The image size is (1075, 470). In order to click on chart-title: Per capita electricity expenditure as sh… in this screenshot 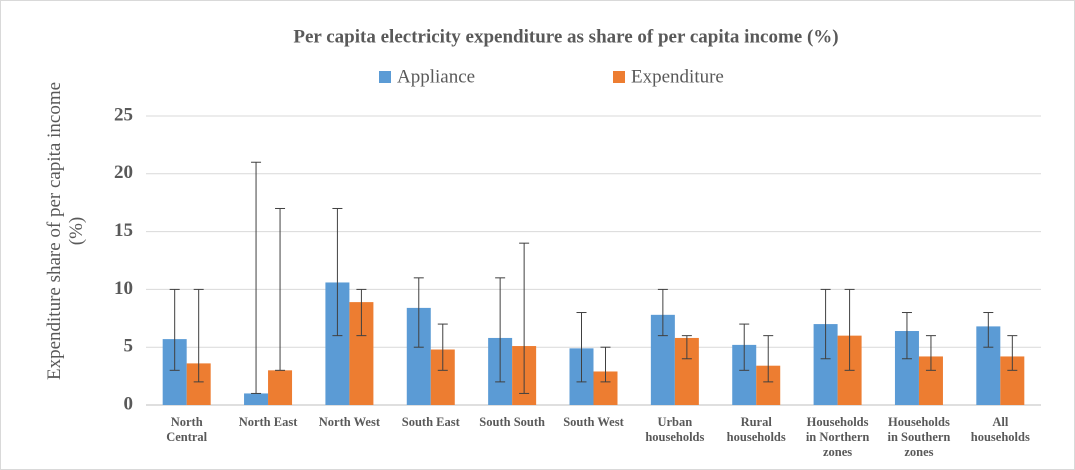, I will do `click(565, 36)`.